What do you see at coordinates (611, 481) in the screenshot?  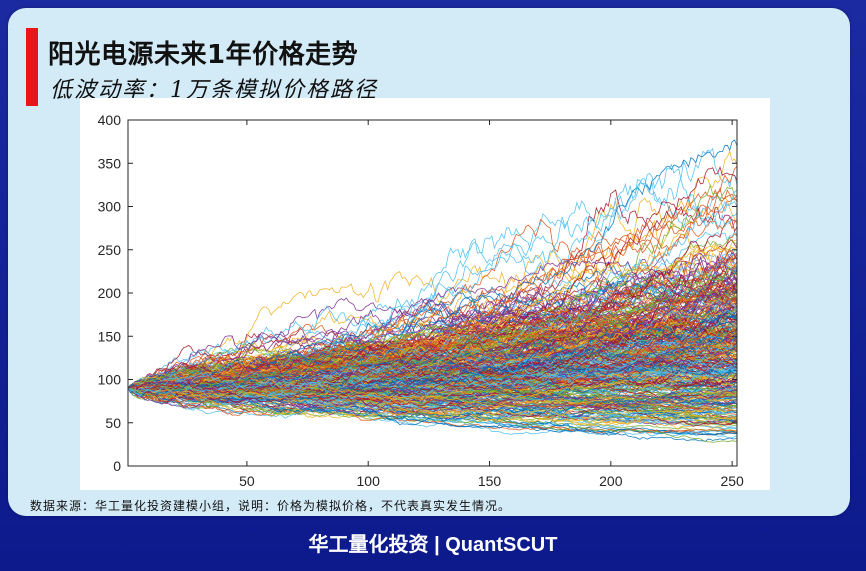 I see `x-tick-label: 200` at bounding box center [611, 481].